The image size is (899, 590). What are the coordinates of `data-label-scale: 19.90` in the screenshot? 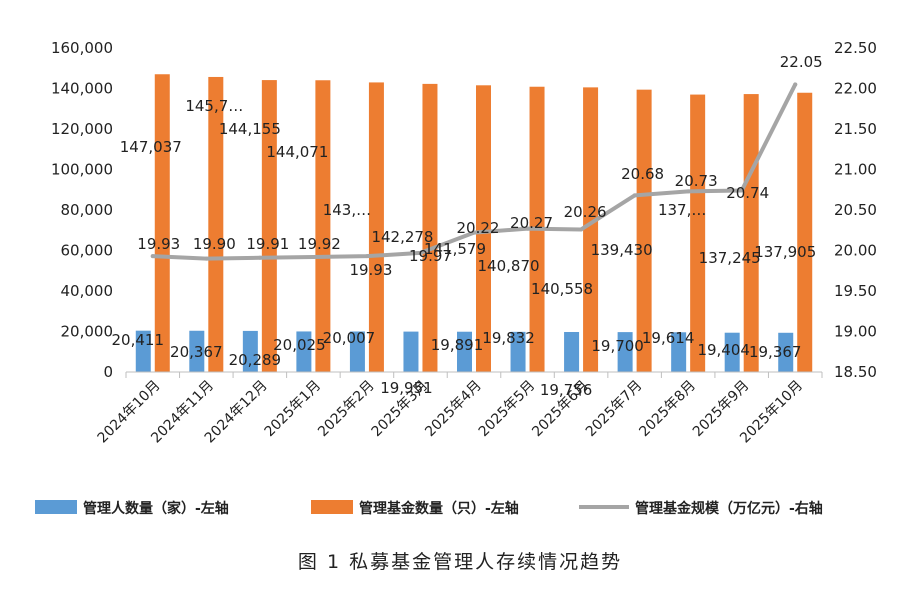 It's located at (214, 244).